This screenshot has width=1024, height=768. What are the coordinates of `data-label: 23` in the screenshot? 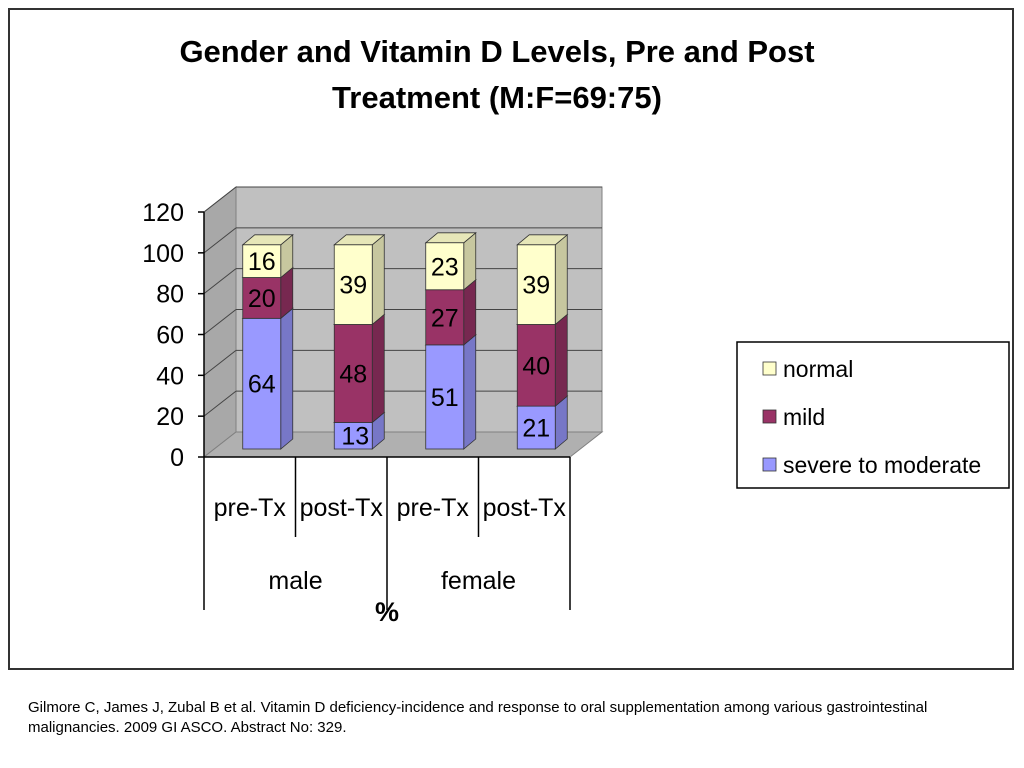 It's located at (445, 267).